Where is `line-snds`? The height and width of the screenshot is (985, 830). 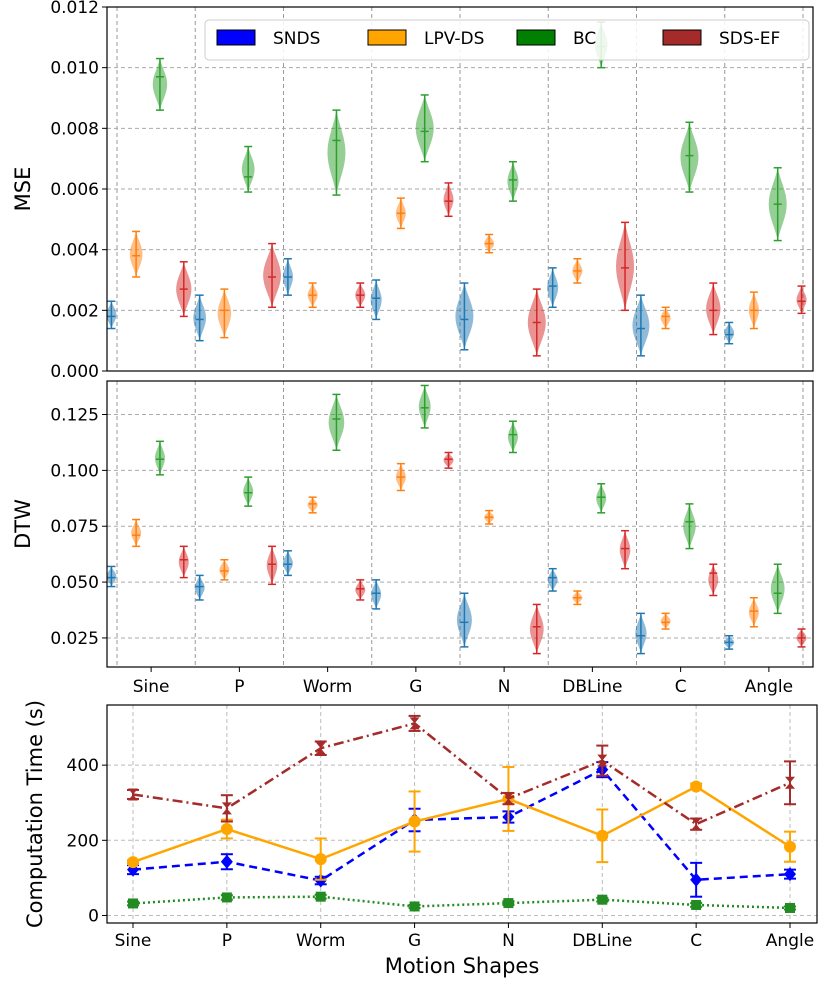 line-snds is located at coordinates (461, 825).